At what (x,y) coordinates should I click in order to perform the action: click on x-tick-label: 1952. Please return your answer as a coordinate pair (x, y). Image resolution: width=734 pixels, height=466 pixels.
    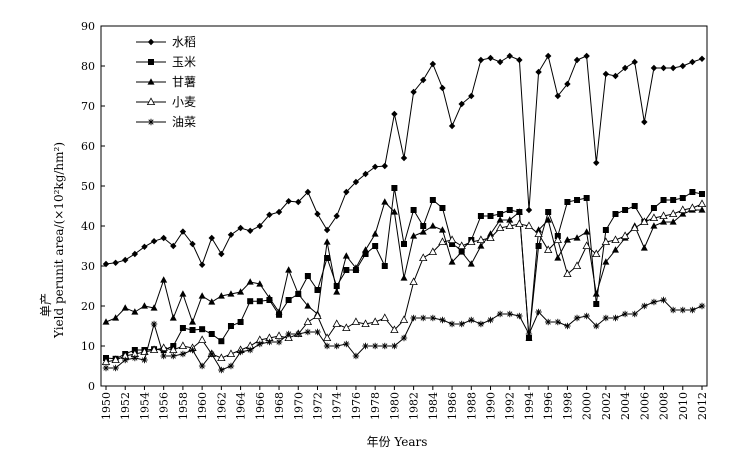
    Looking at the image, I should click on (125, 406).